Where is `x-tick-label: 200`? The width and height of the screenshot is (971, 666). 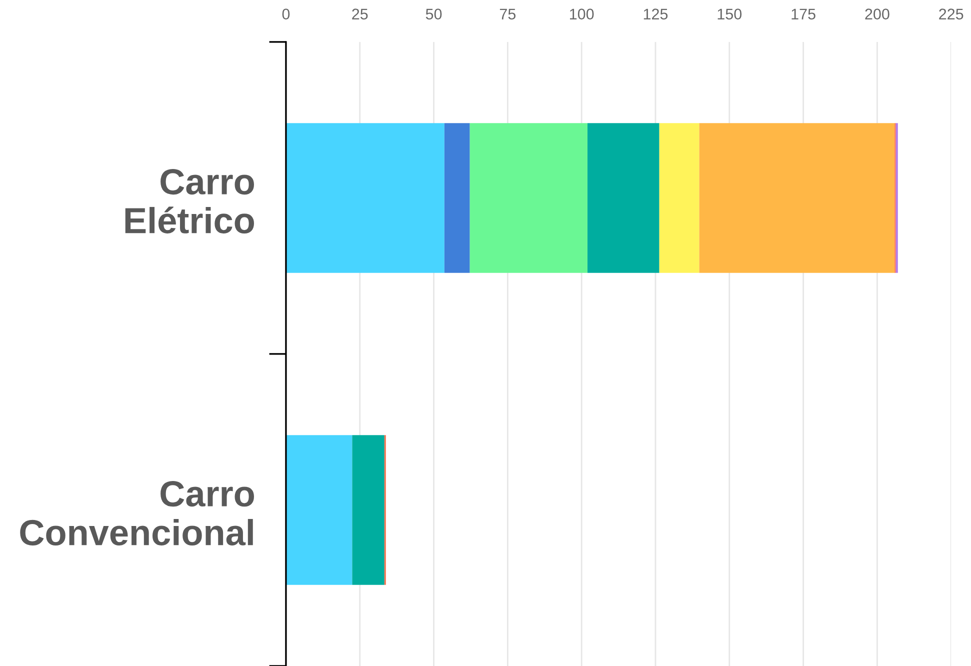
x-tick-label: 200 is located at coordinates (877, 14).